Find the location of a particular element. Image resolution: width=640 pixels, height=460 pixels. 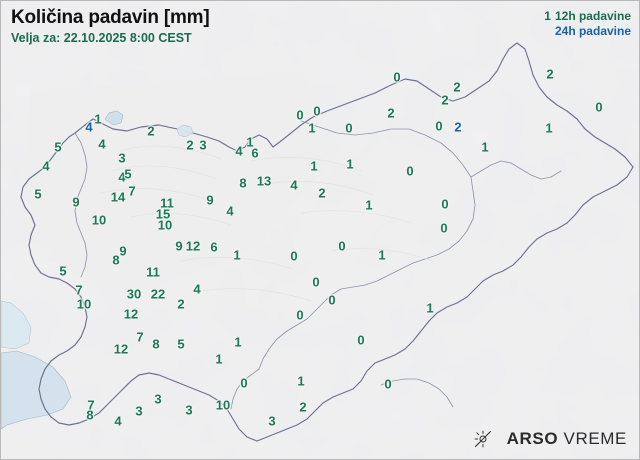

legend-sample-12h: 1 is located at coordinates (547, 16).